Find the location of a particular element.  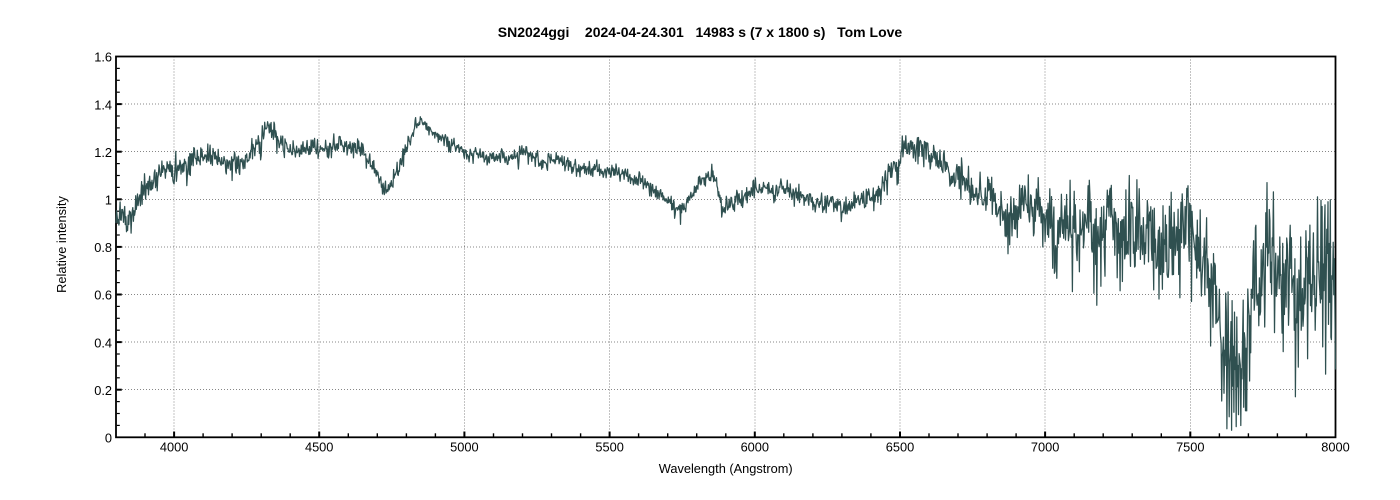

svg-text: 0.2 is located at coordinates (103, 390).